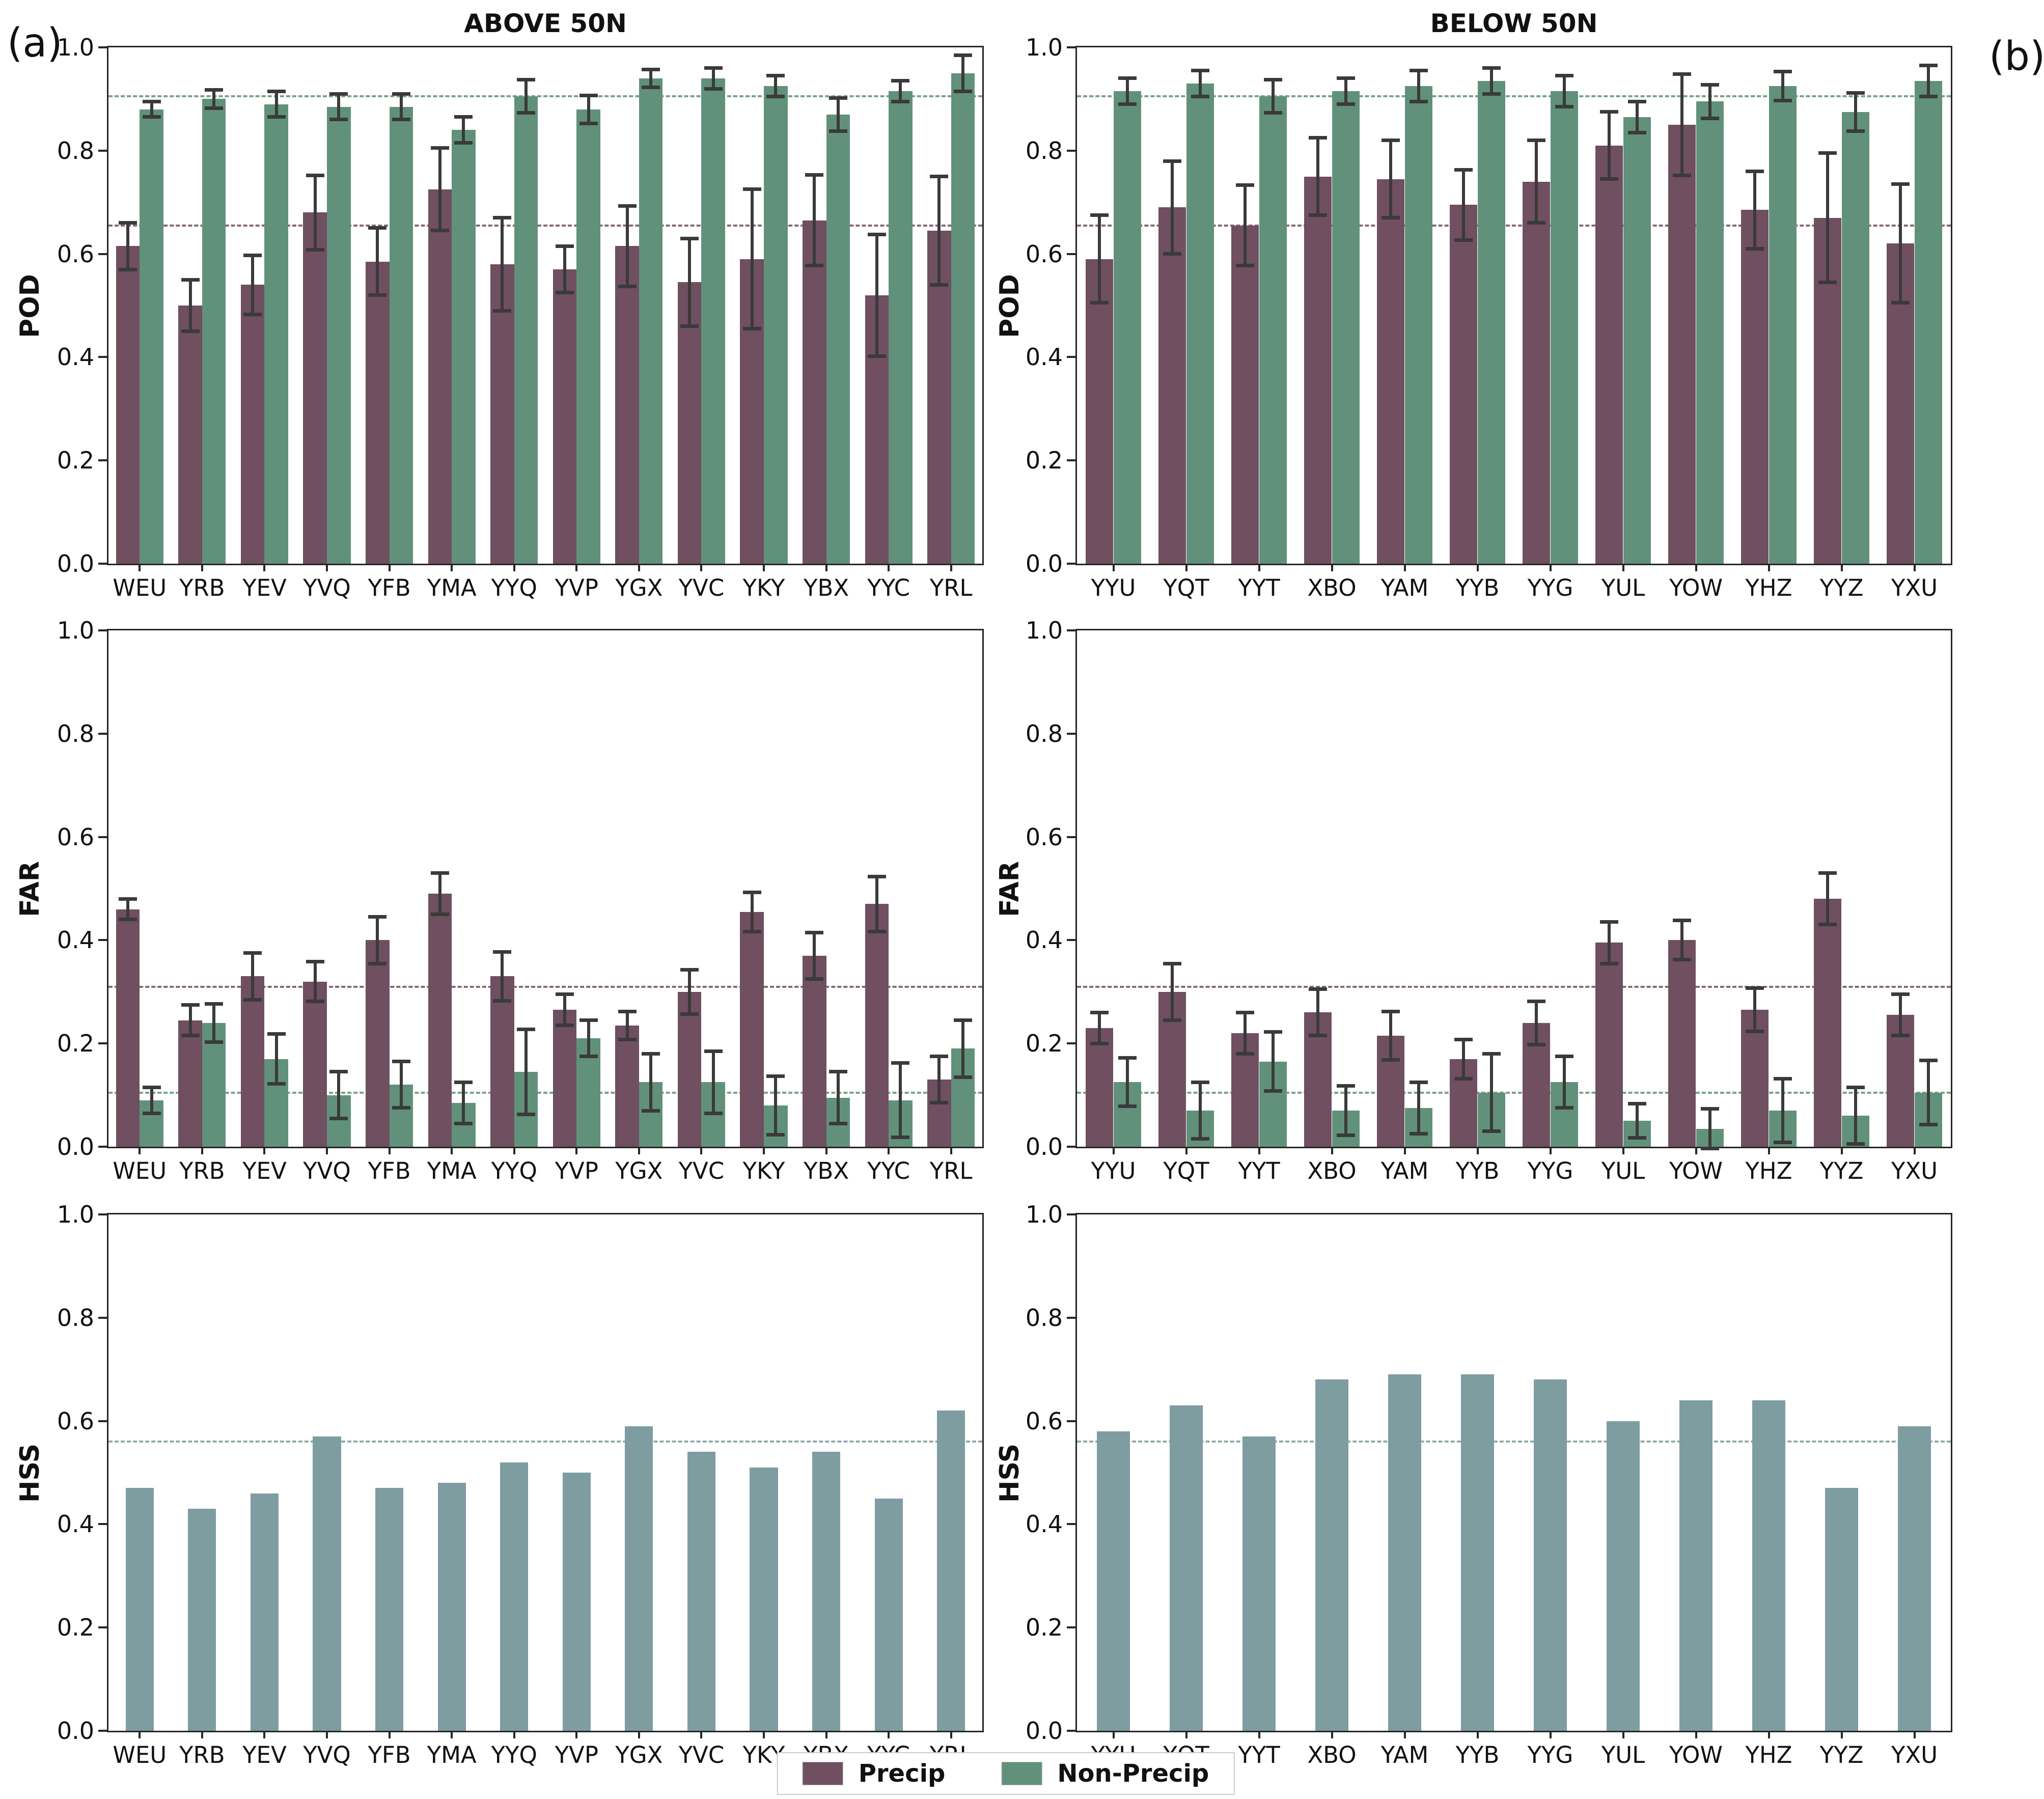 This screenshot has width=2044, height=1799. What do you see at coordinates (1915, 587) in the screenshot?
I see `x-tick-label-yxu: YXU` at bounding box center [1915, 587].